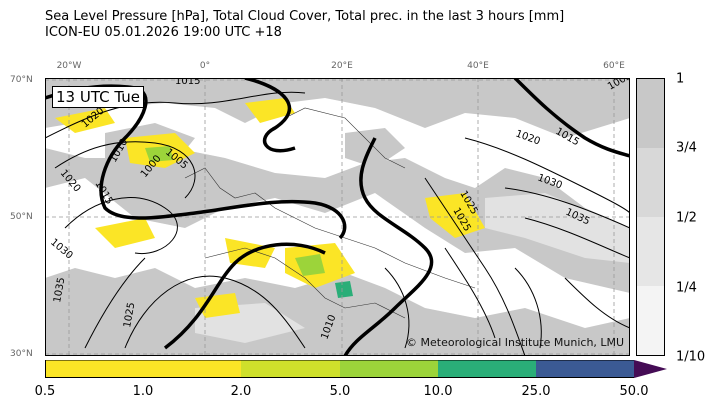  What do you see at coordinates (634, 391) in the screenshot?
I see `precip-tick: 50.0` at bounding box center [634, 391].